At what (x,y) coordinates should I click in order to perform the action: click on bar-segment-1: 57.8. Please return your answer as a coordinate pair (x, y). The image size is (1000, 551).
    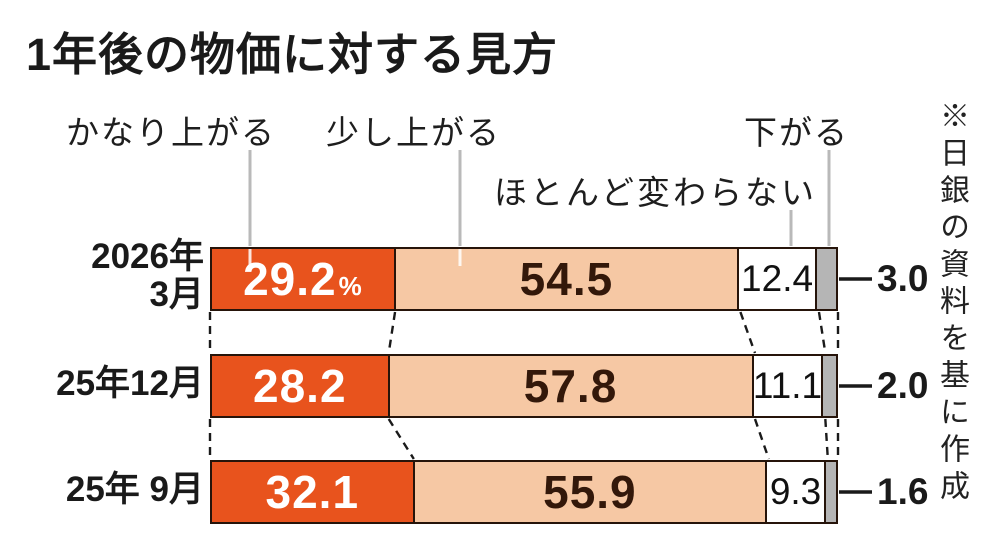
    Looking at the image, I should click on (571, 386).